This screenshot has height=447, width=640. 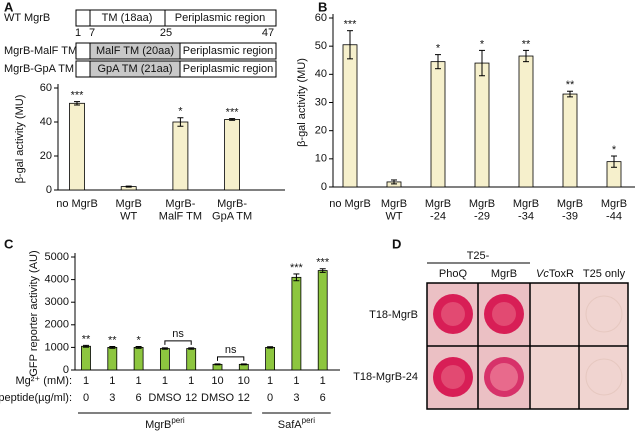 What do you see at coordinates (542, 274) in the screenshot?
I see `column-label-italic: Vc` at bounding box center [542, 274].